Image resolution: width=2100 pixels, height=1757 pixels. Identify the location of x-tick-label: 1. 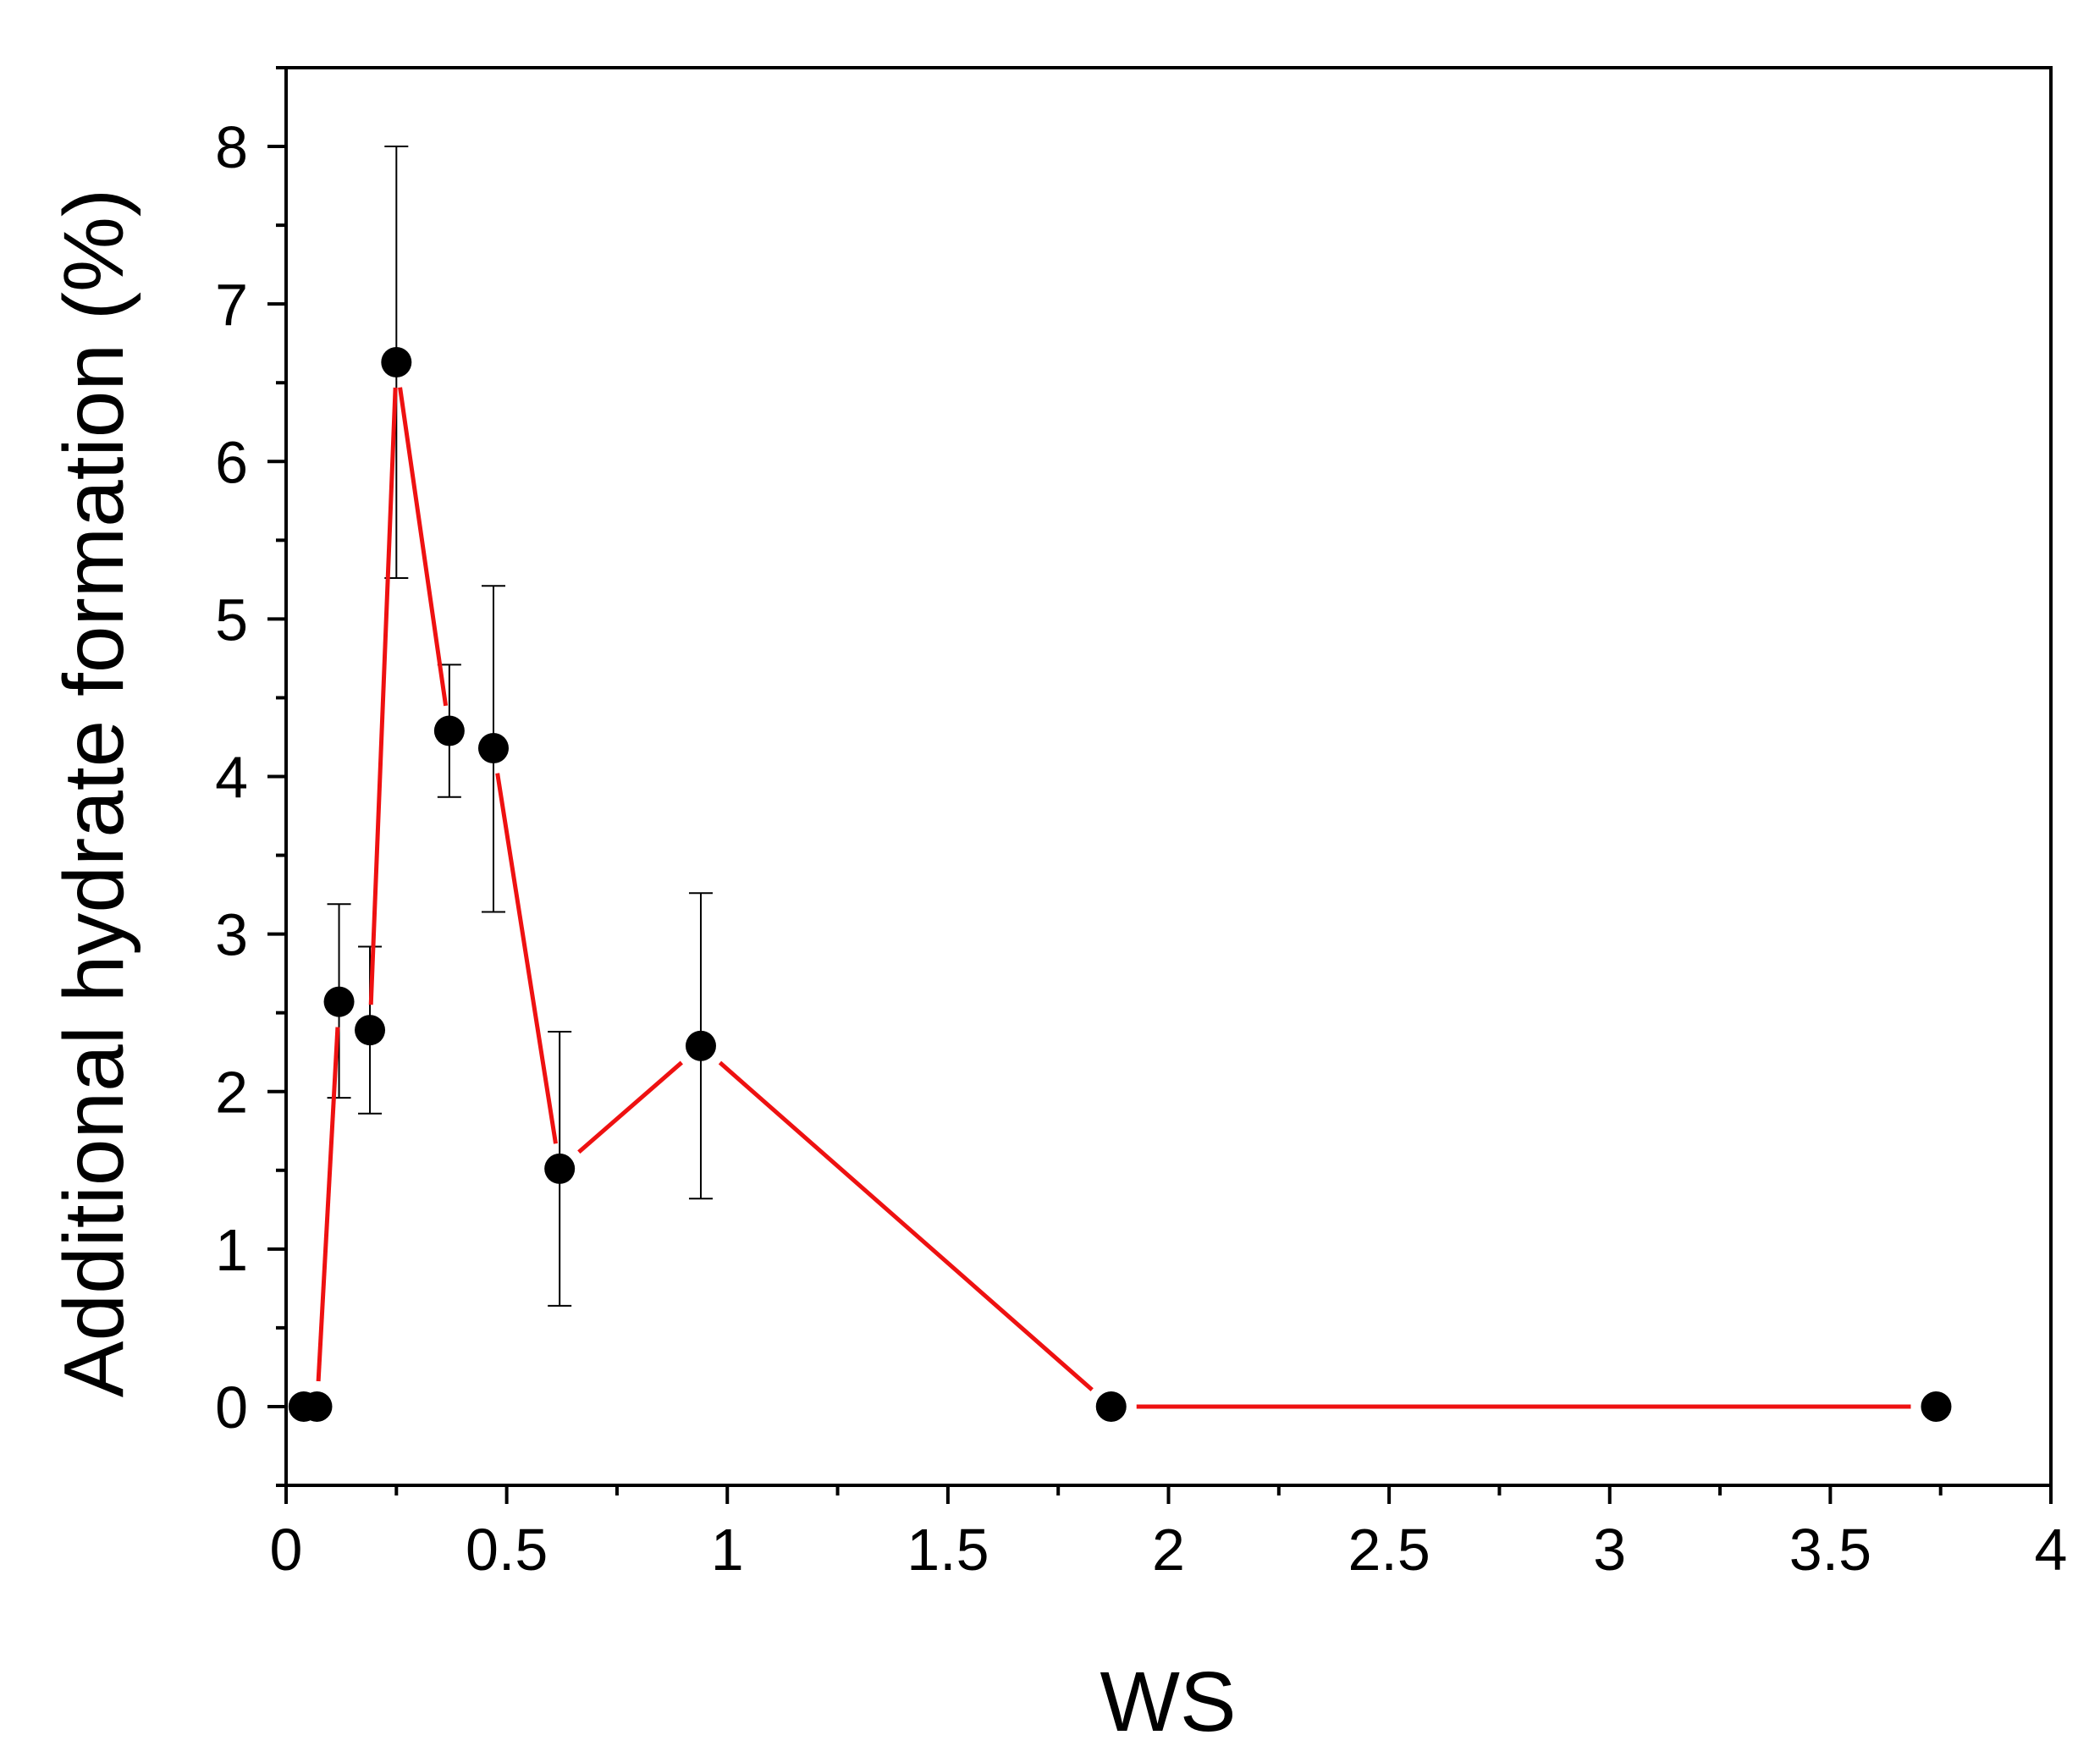
(728, 1550).